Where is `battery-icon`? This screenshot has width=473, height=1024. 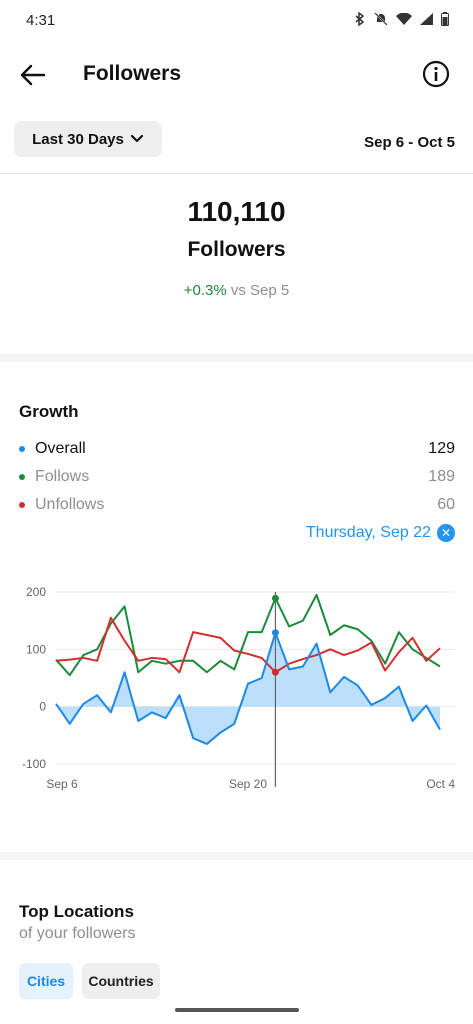
battery-icon is located at coordinates (445, 20).